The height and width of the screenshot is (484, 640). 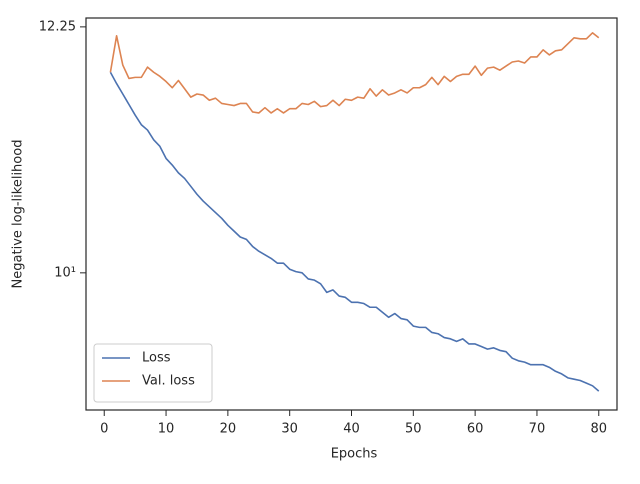 What do you see at coordinates (354, 73) in the screenshot?
I see `series-line` at bounding box center [354, 73].